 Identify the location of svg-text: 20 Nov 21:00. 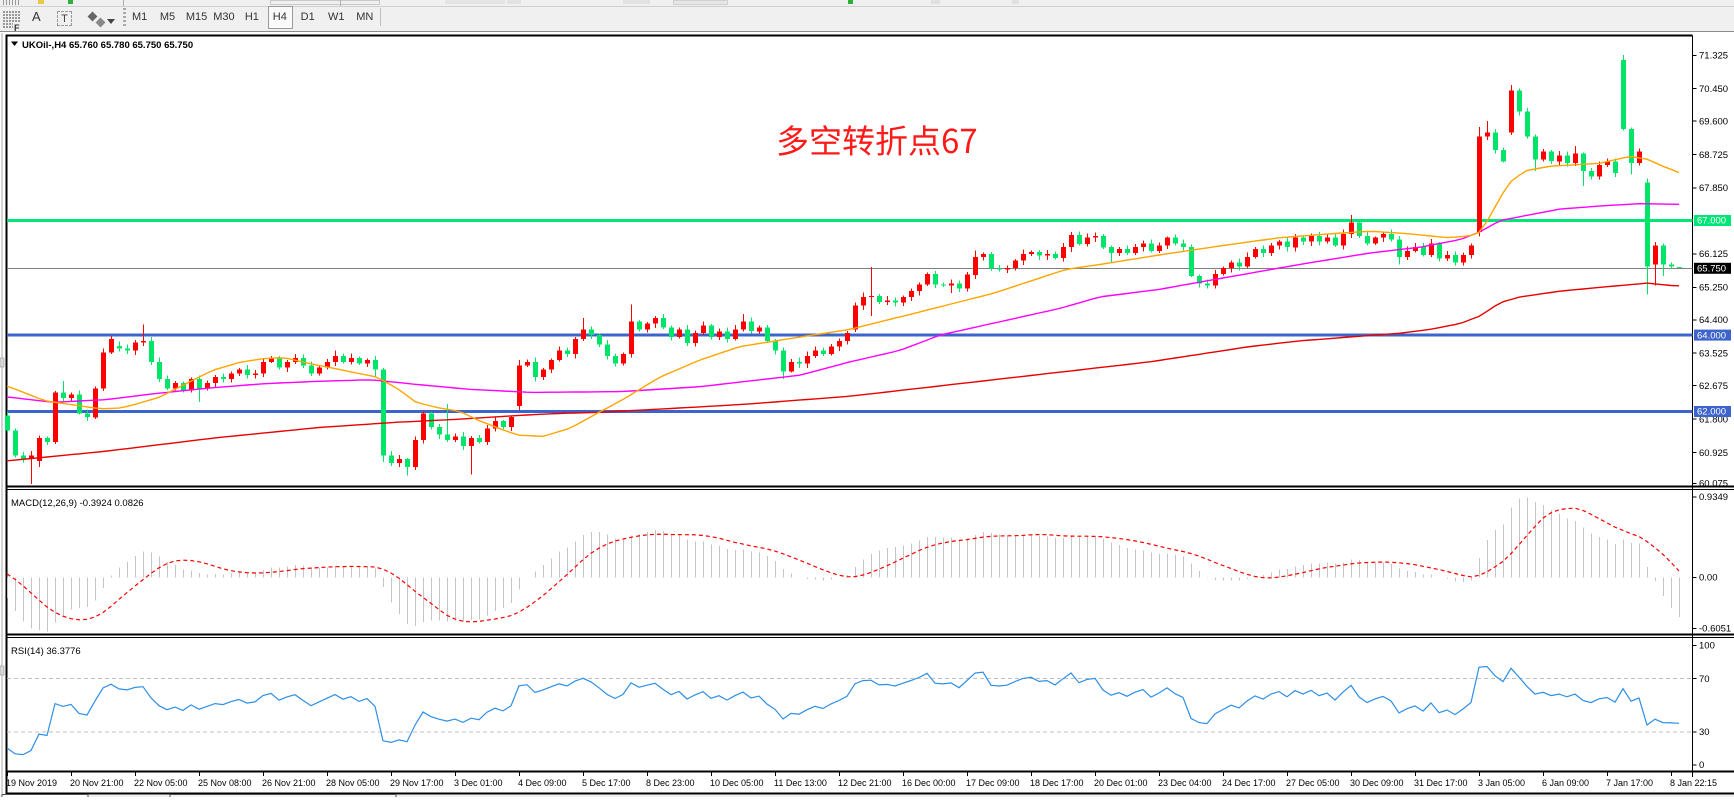
(97, 783).